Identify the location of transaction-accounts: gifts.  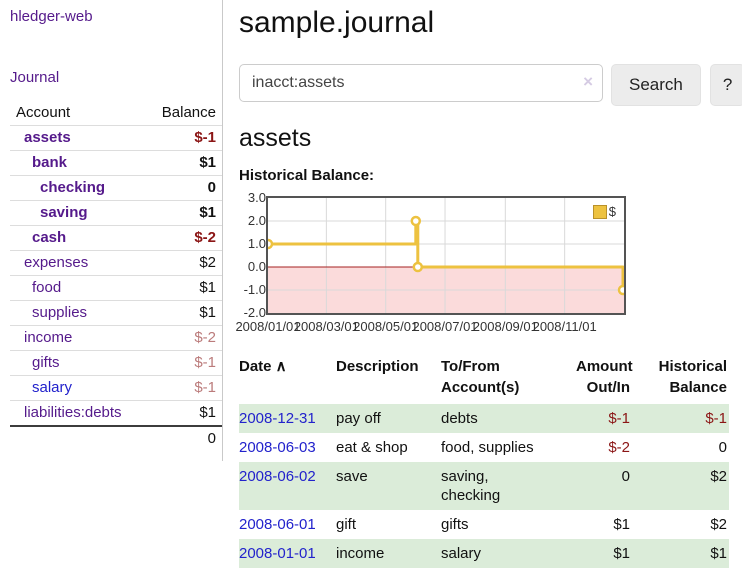
(455, 524).